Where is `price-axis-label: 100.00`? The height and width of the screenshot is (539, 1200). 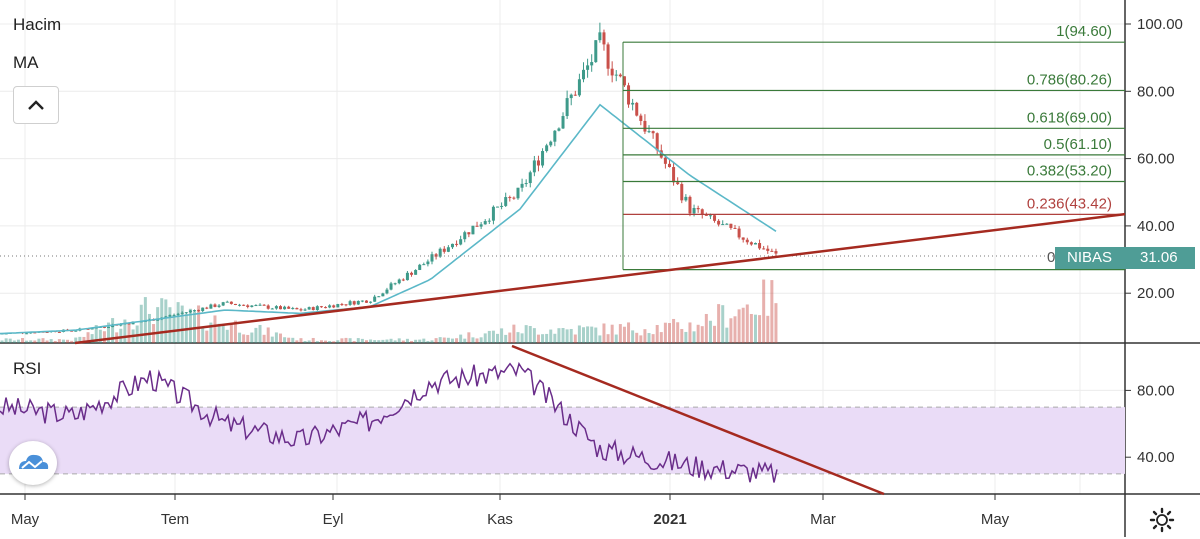
price-axis-label: 100.00 is located at coordinates (1160, 24).